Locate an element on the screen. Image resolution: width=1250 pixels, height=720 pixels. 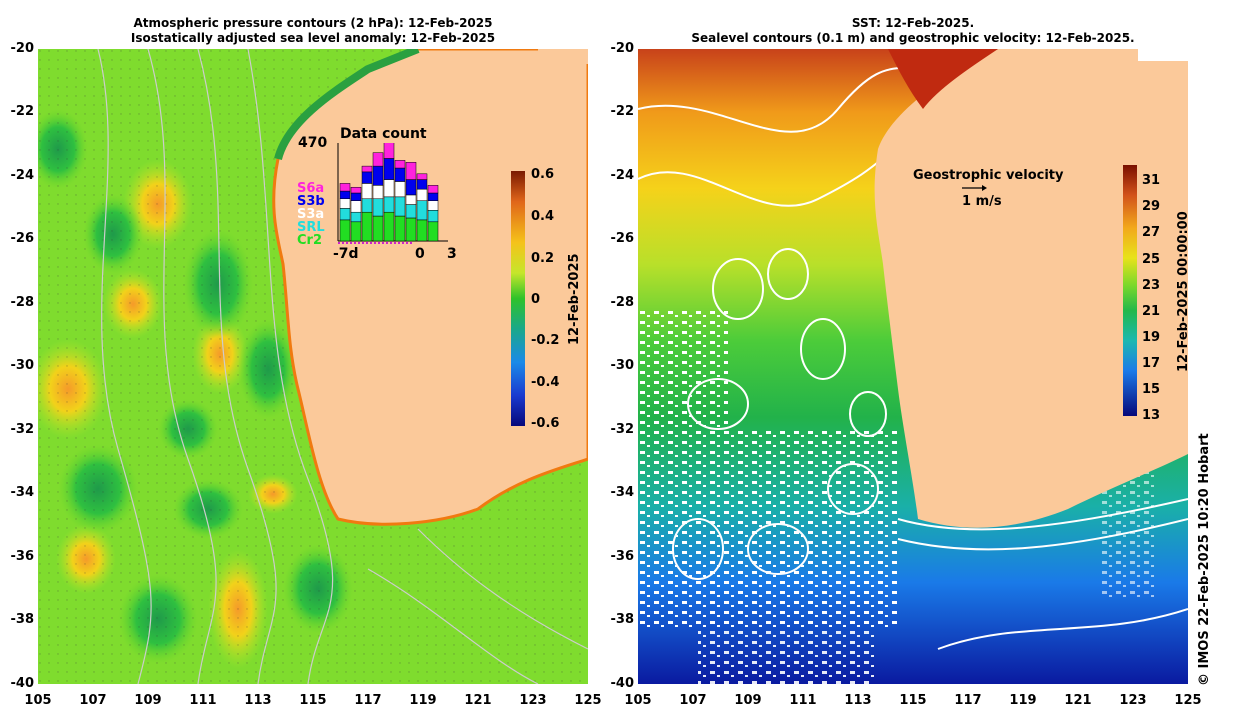
right-ytick: -28 is located at coordinates (622, 302).